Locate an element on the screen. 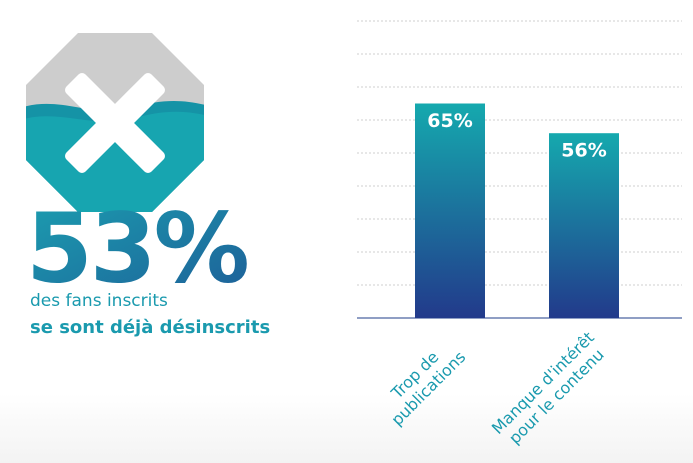 The height and width of the screenshot is (463, 693). icon is located at coordinates (115, 122).